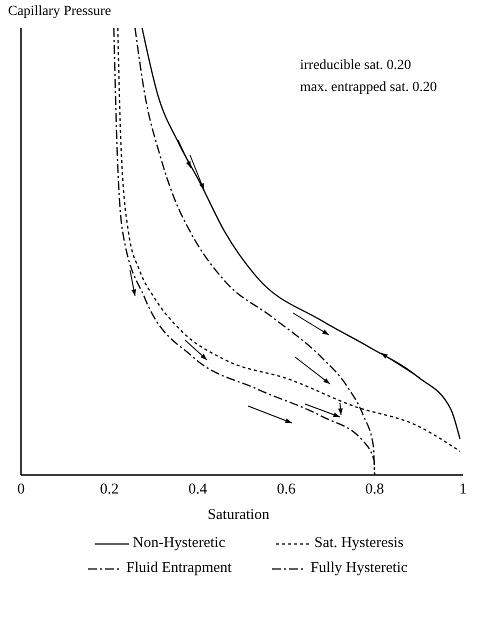 The image size is (477, 640). Describe the element at coordinates (286, 490) in the screenshot. I see `x-tick-label: 0.6` at that location.